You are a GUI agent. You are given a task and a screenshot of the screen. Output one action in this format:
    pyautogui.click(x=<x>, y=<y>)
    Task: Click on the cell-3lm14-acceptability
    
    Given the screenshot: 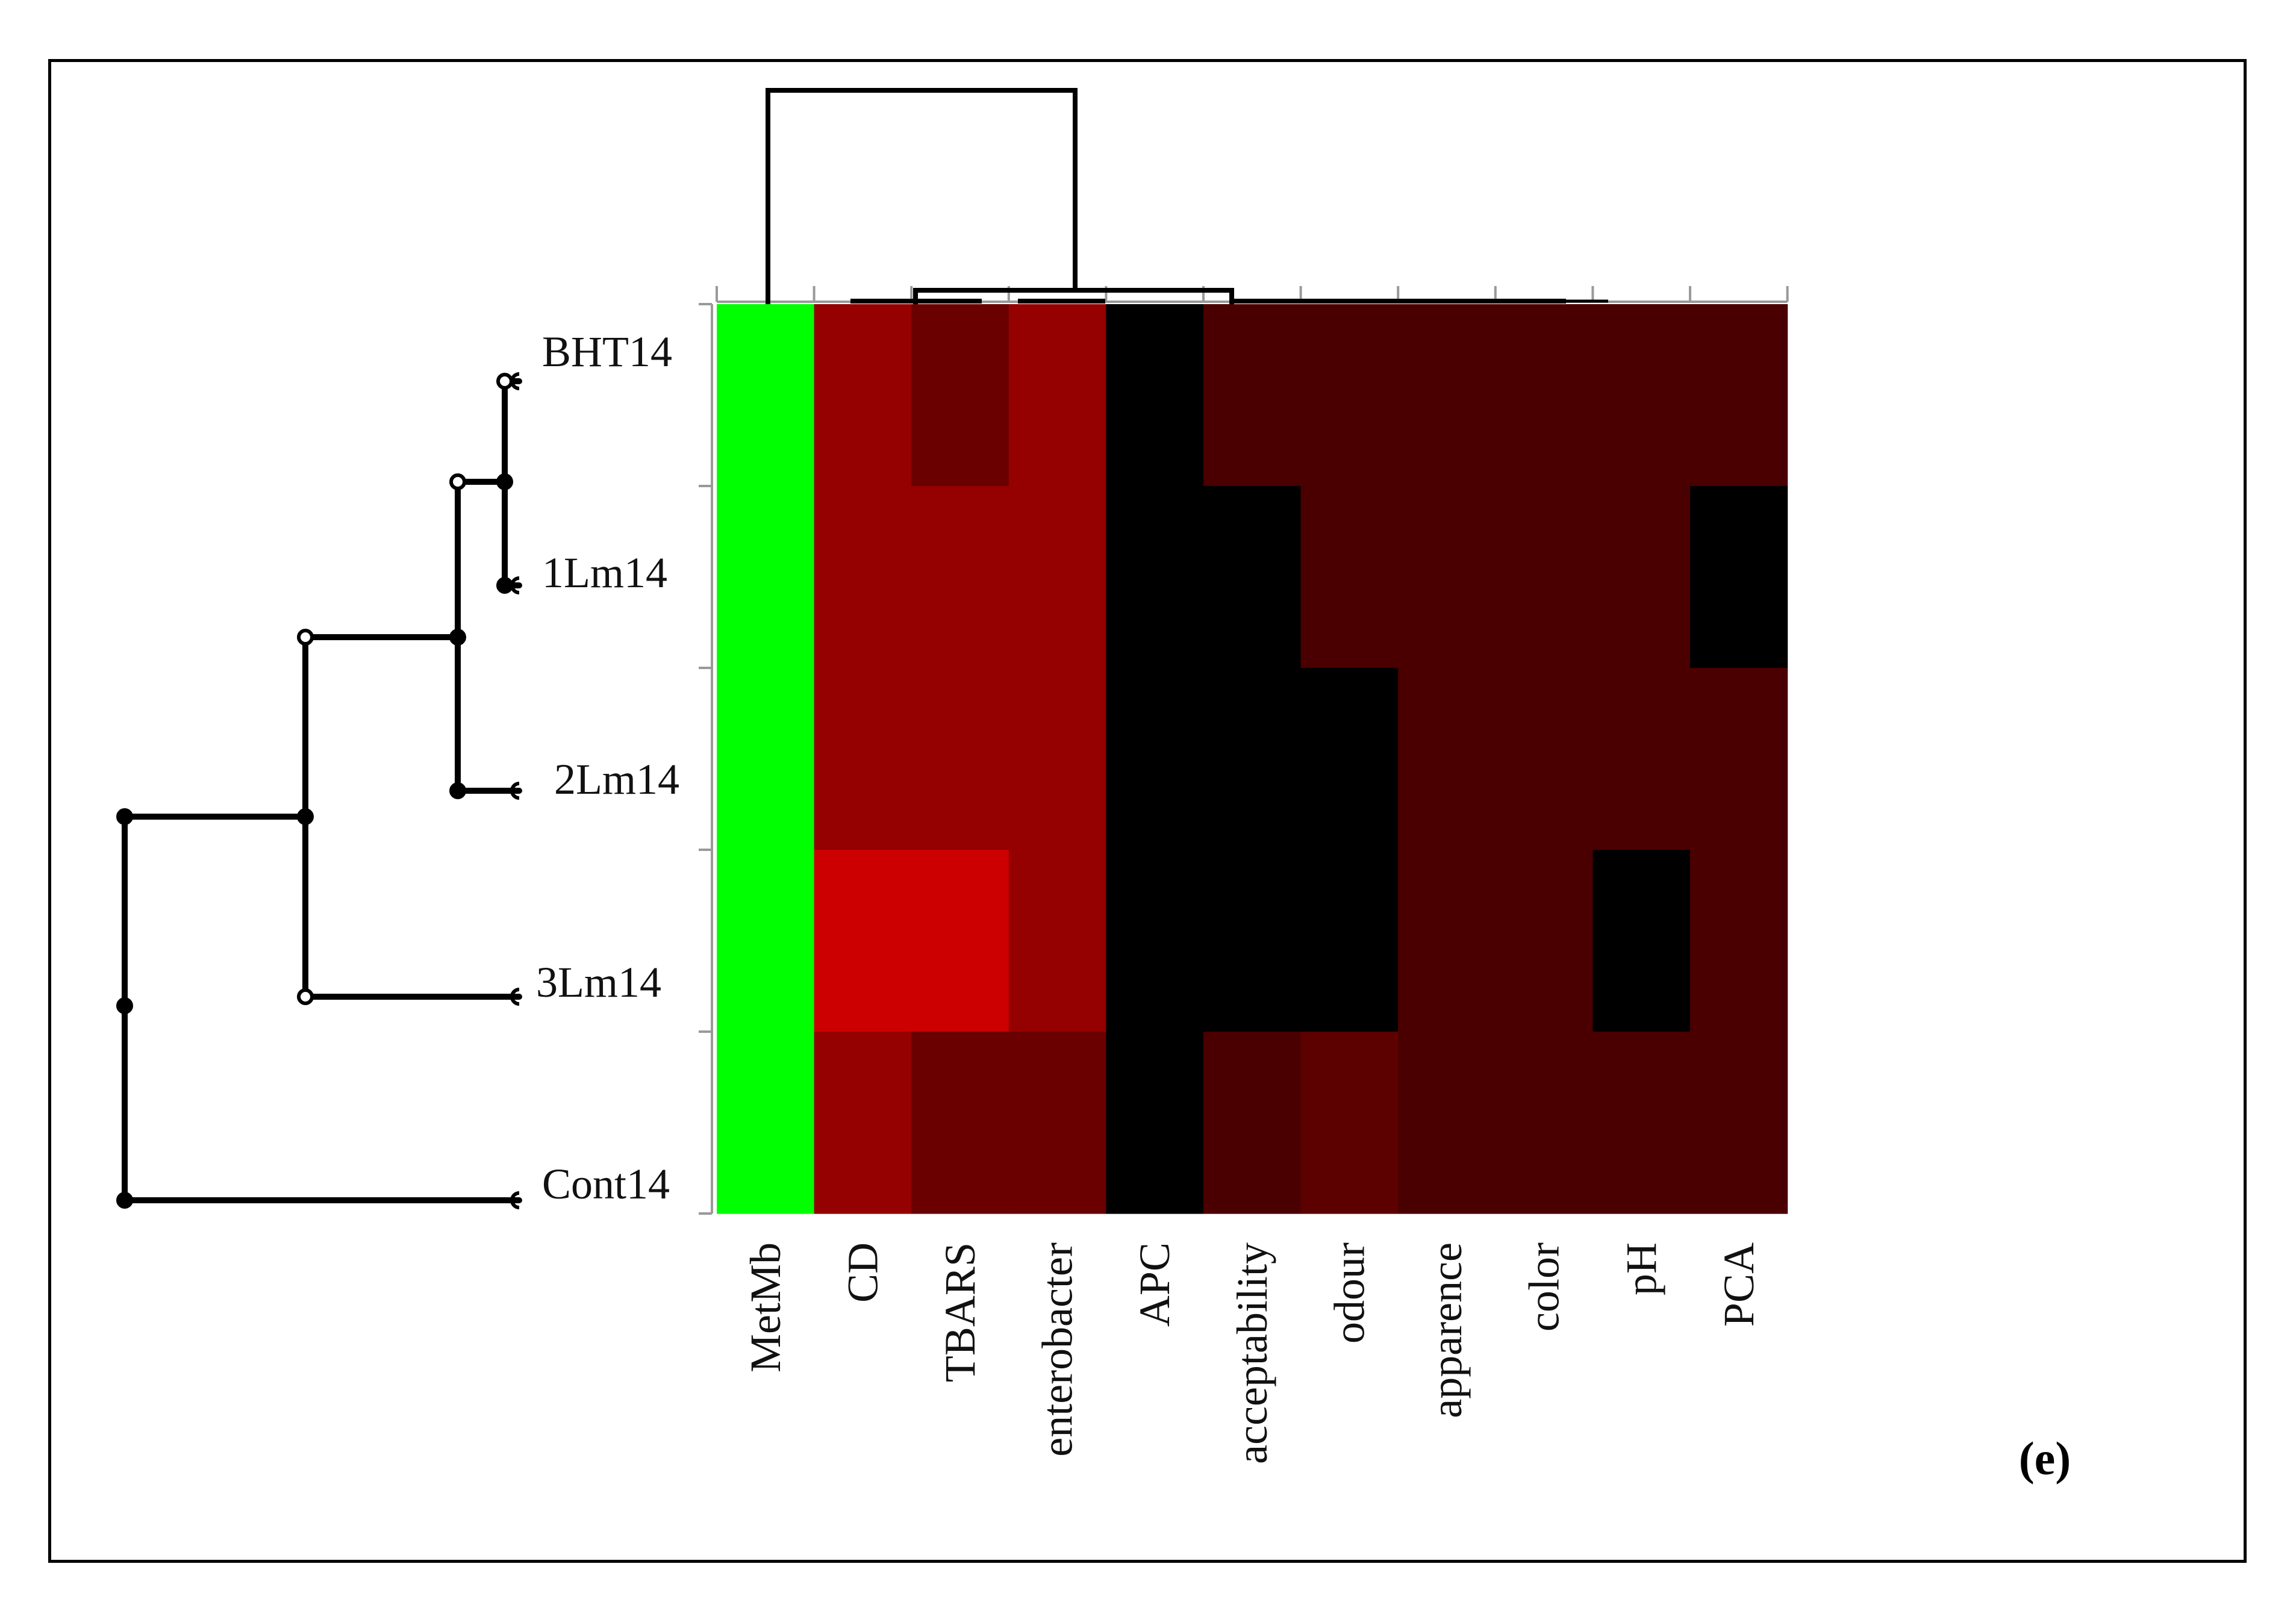 What is the action you would take?
    pyautogui.click(x=1252, y=941)
    